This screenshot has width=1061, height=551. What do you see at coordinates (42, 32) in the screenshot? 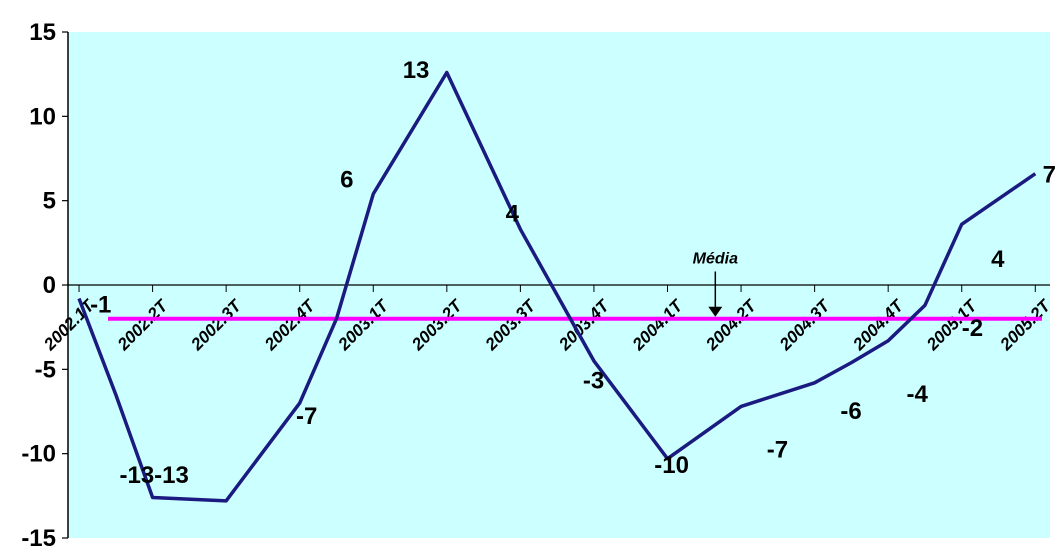
I see `y-tick-label: 15` at bounding box center [42, 32].